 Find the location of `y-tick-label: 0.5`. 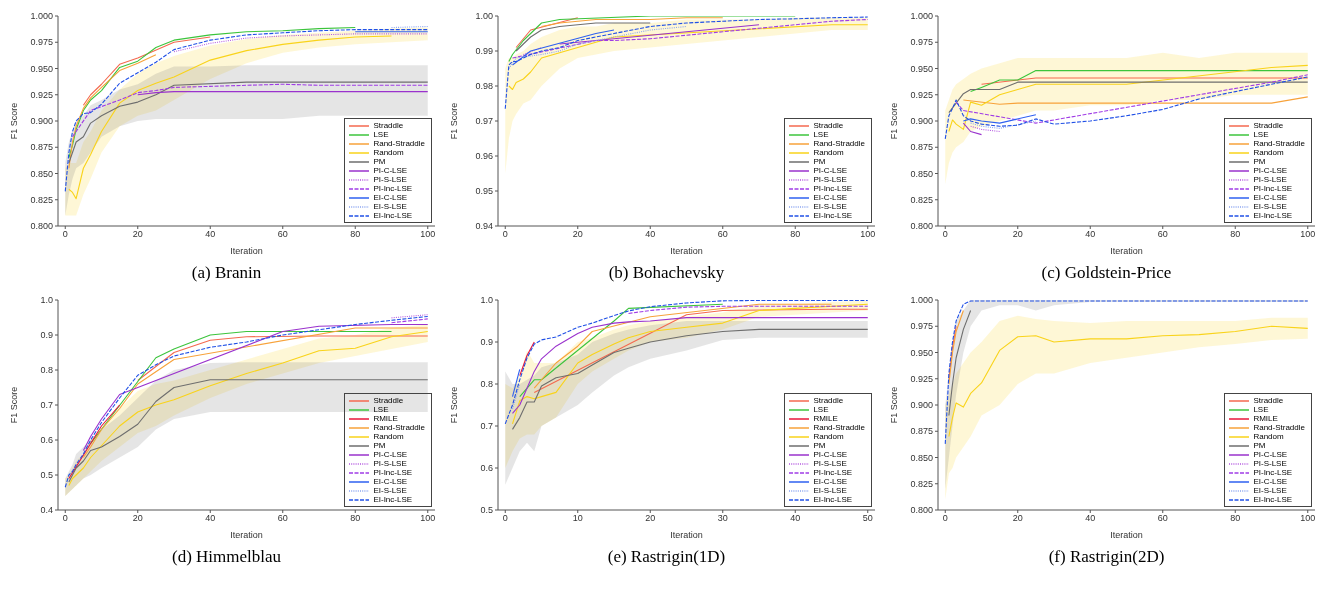

y-tick-label: 0.5 is located at coordinates (46, 475).